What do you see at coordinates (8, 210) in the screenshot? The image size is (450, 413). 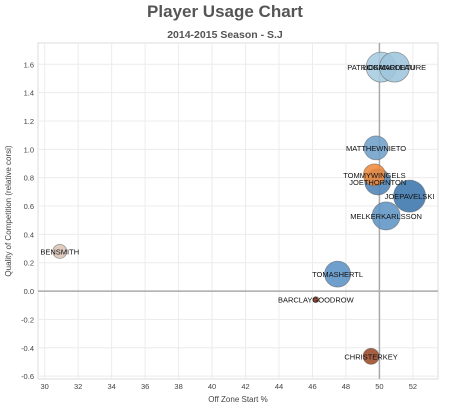 I see `y-axis-label: Quality of Competition (relative corsi)` at bounding box center [8, 210].